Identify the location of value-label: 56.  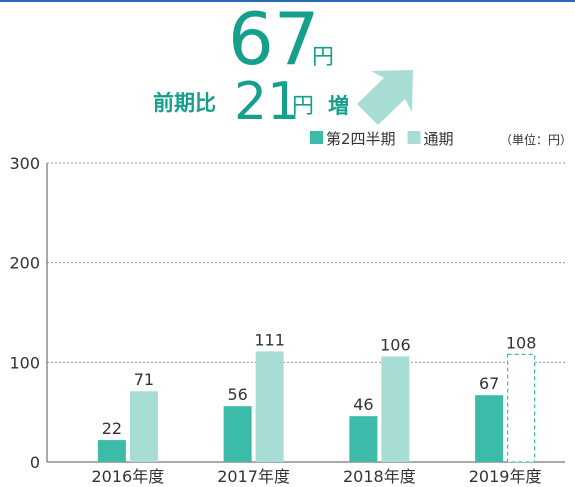
(237, 394).